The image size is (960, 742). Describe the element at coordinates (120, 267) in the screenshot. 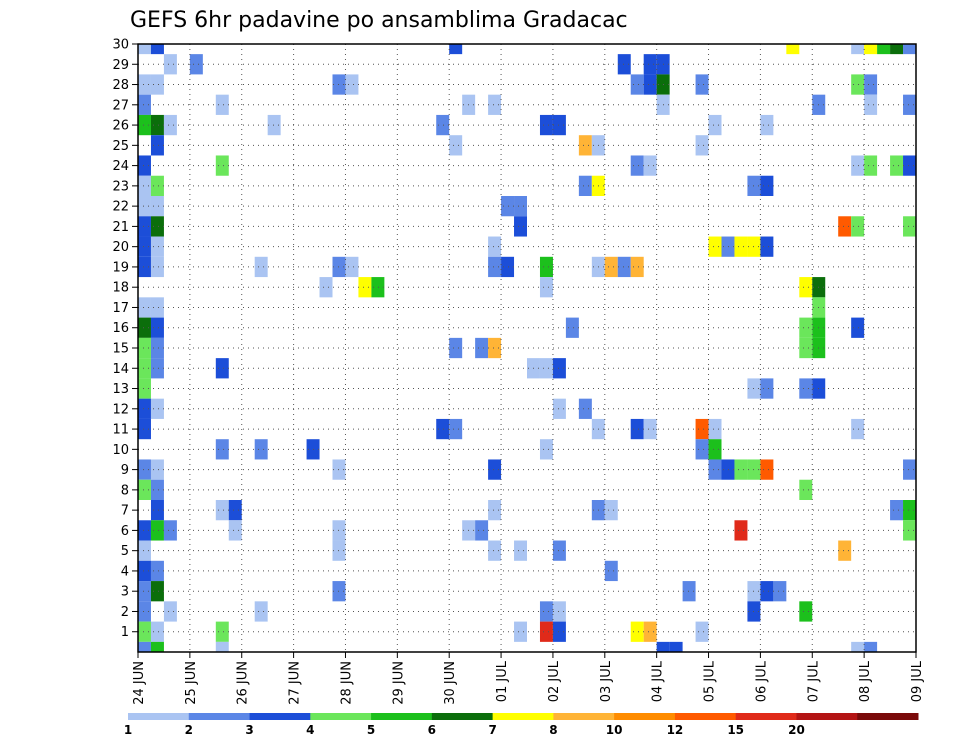

I see `y-tick-label: 19` at that location.